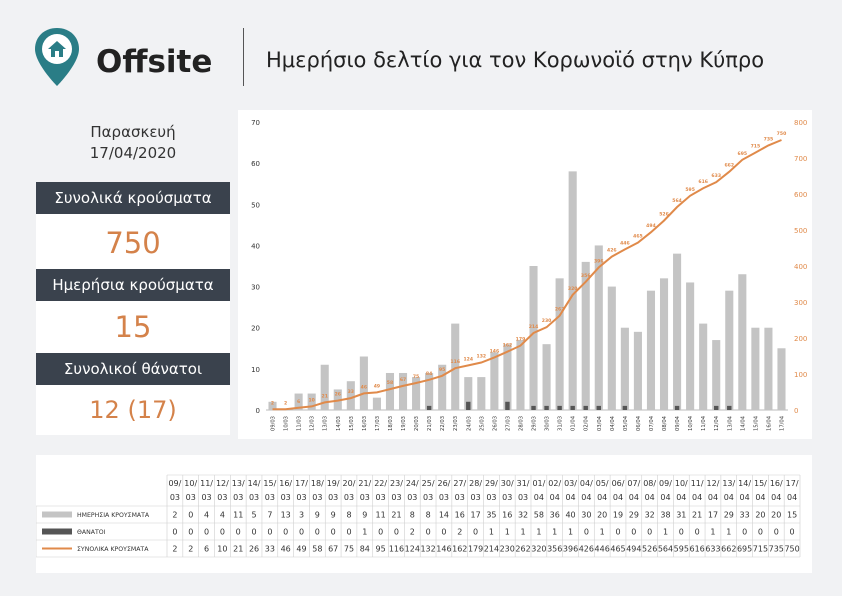 The height and width of the screenshot is (596, 842). What do you see at coordinates (253, 515) in the screenshot?
I see `table-cell: 5` at bounding box center [253, 515].